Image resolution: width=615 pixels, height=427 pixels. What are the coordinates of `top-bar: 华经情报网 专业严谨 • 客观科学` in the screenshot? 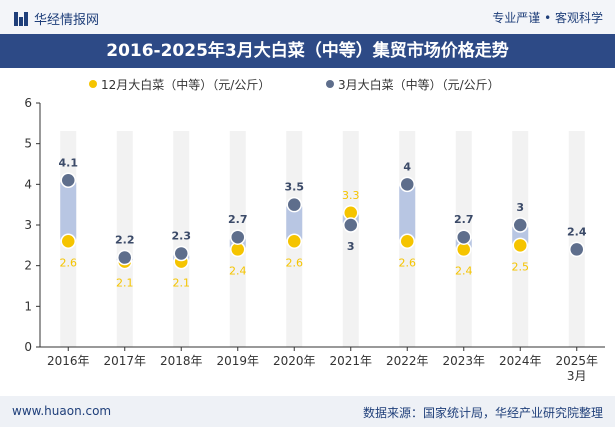 It's located at (307, 17).